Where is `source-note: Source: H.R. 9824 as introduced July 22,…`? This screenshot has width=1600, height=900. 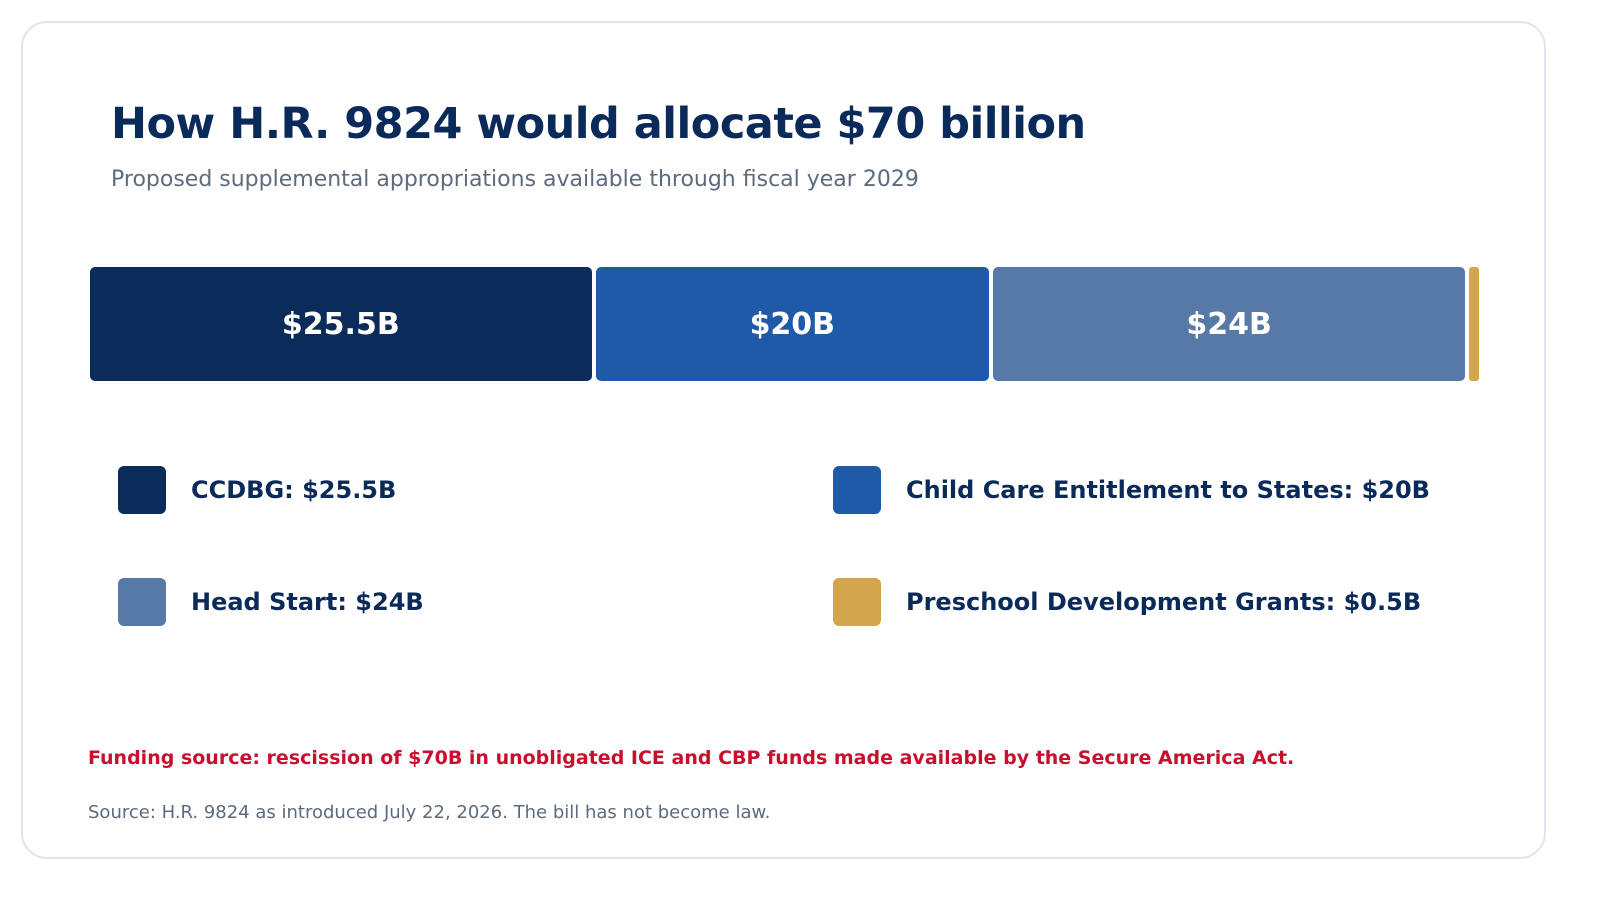
source-note: Source: H.R. 9824 as introduced July 22,… is located at coordinates (429, 812).